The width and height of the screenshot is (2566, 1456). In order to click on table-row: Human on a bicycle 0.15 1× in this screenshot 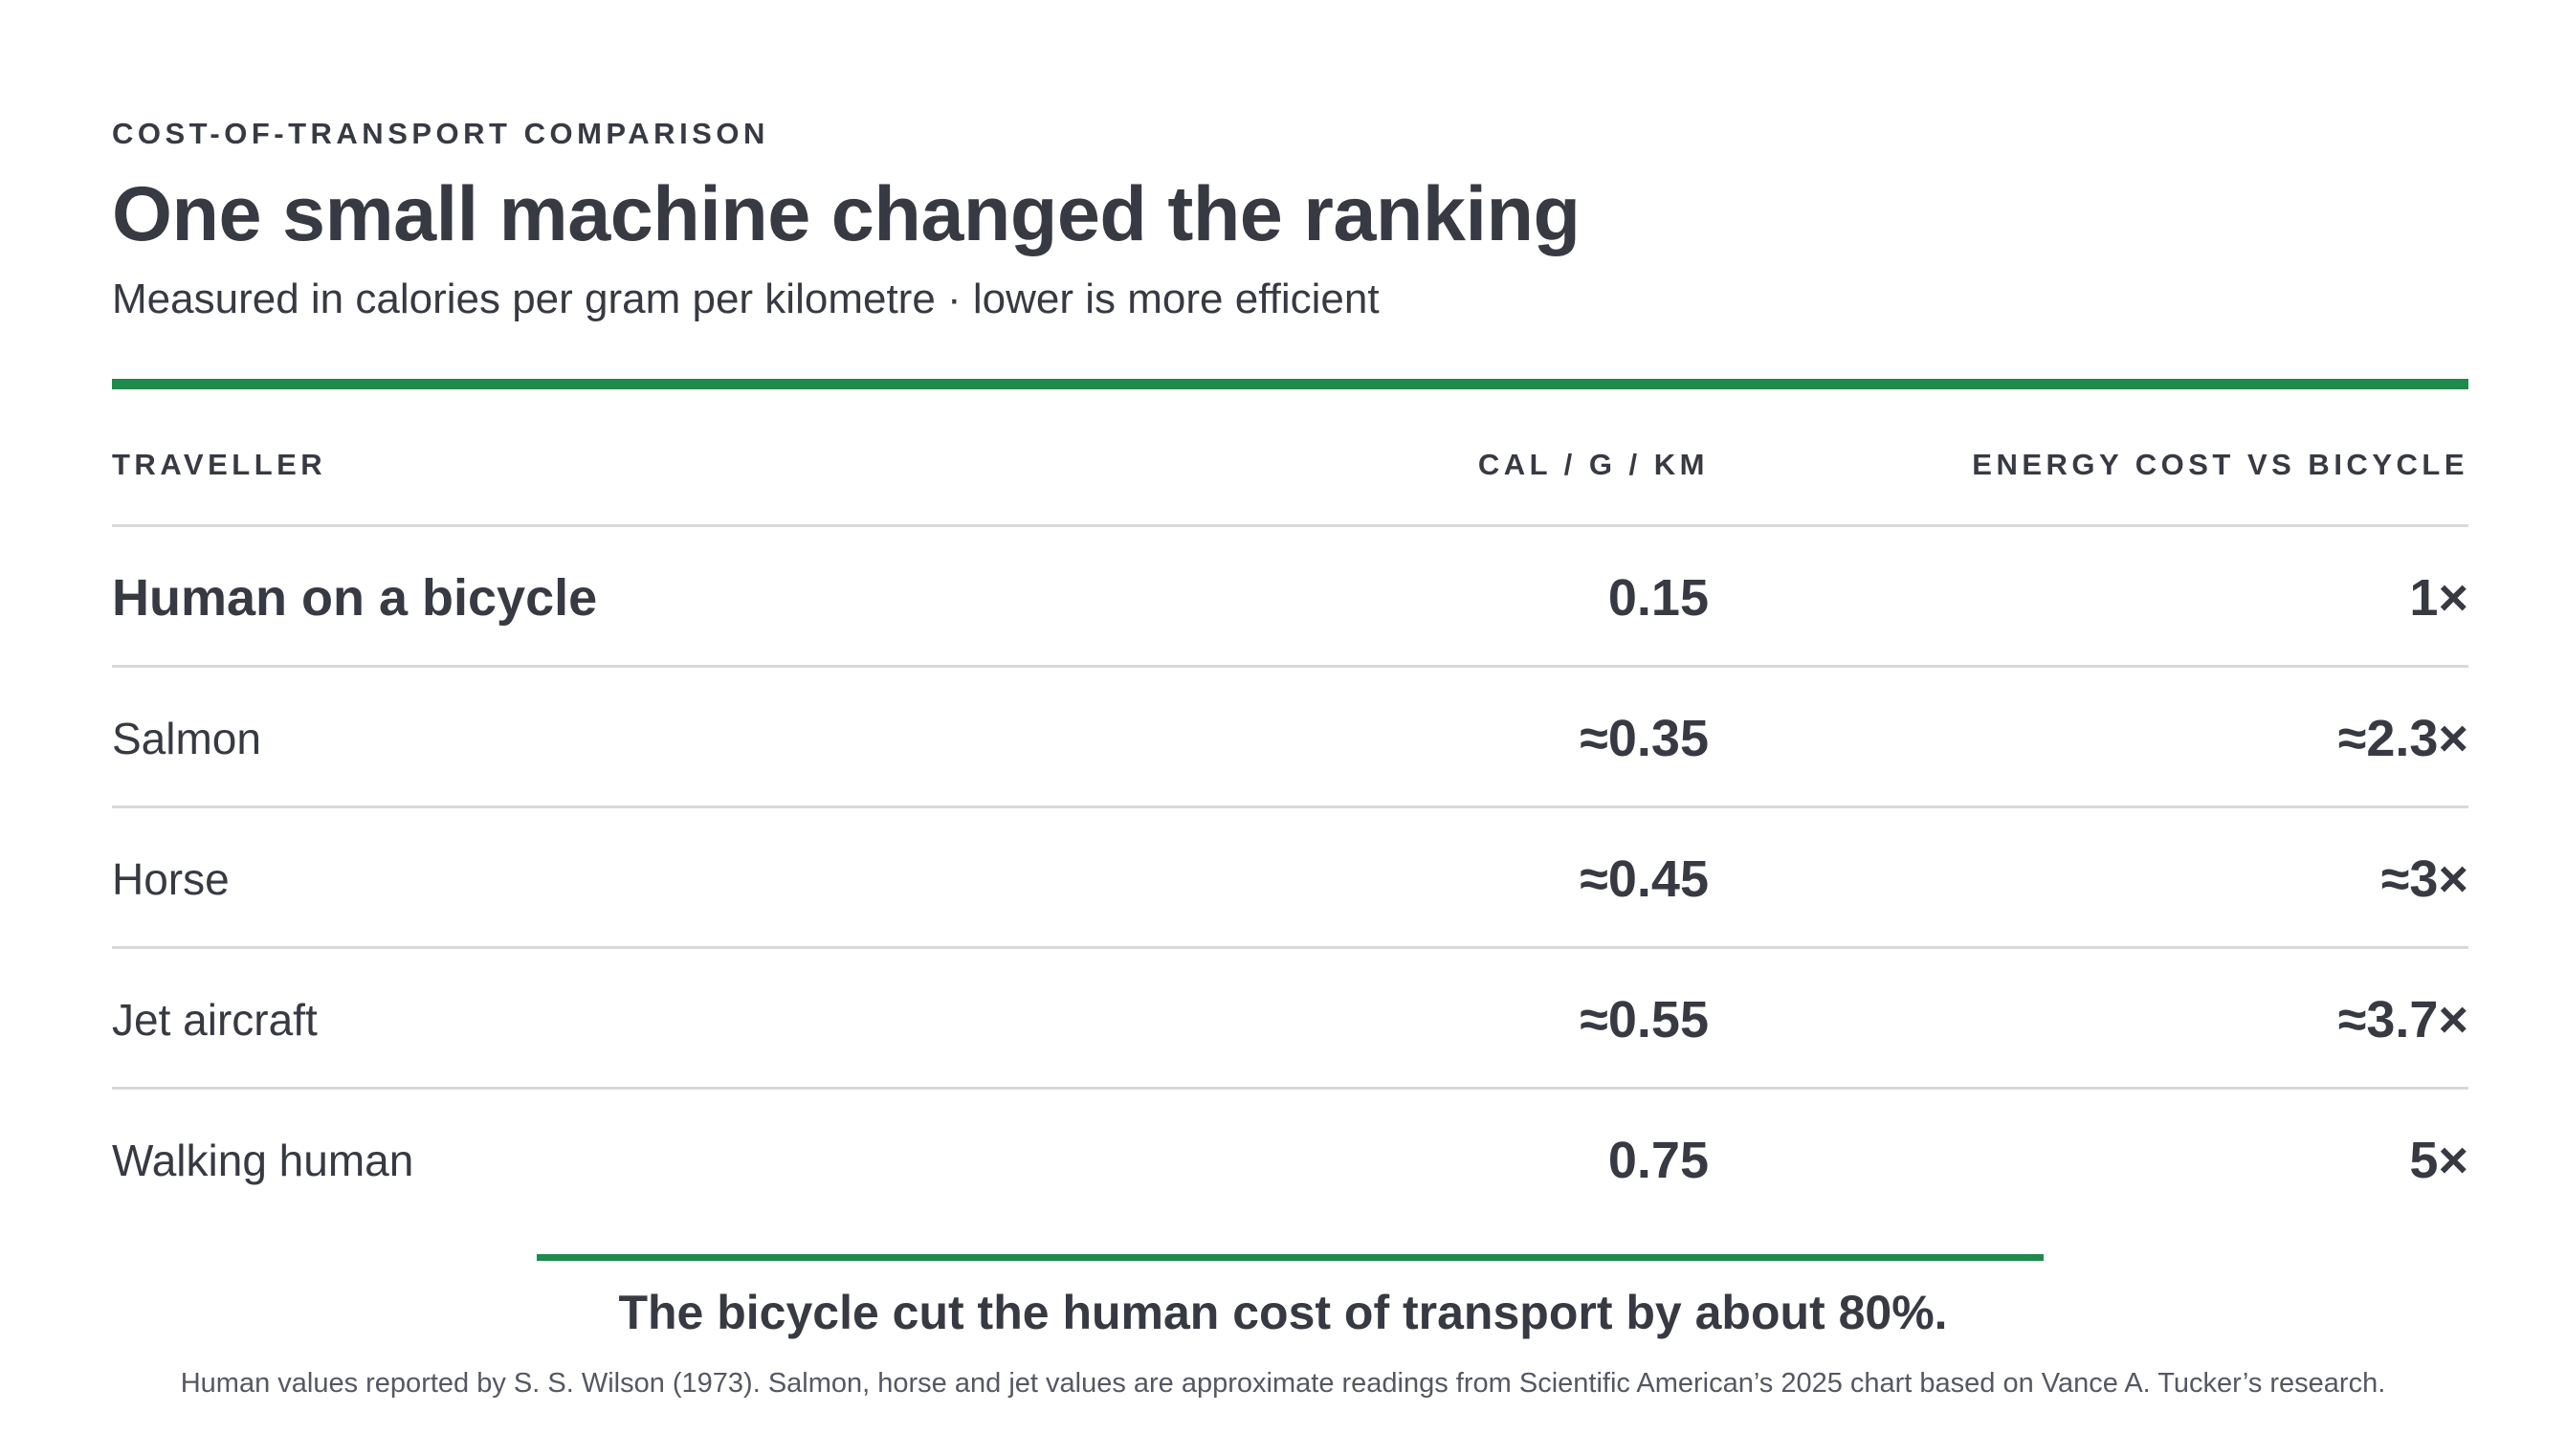, I will do `click(1290, 597)`.